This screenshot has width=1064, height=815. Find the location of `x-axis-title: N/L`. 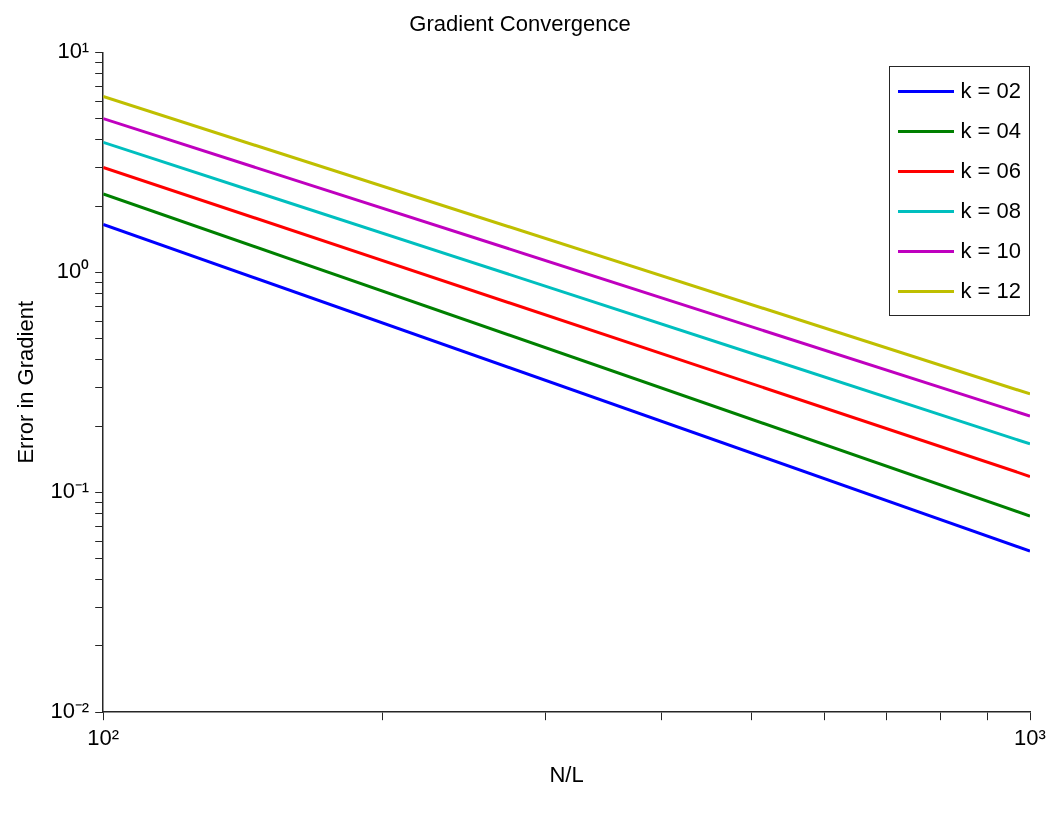

x-axis-title: N/L is located at coordinates (566, 774).